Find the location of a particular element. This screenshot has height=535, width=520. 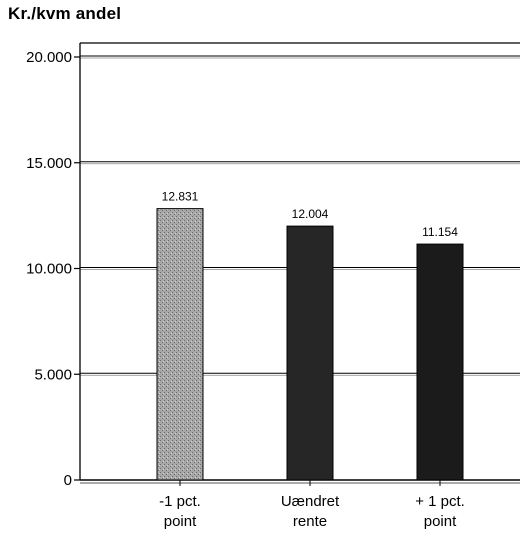

data-label: 12.831 is located at coordinates (180, 197).